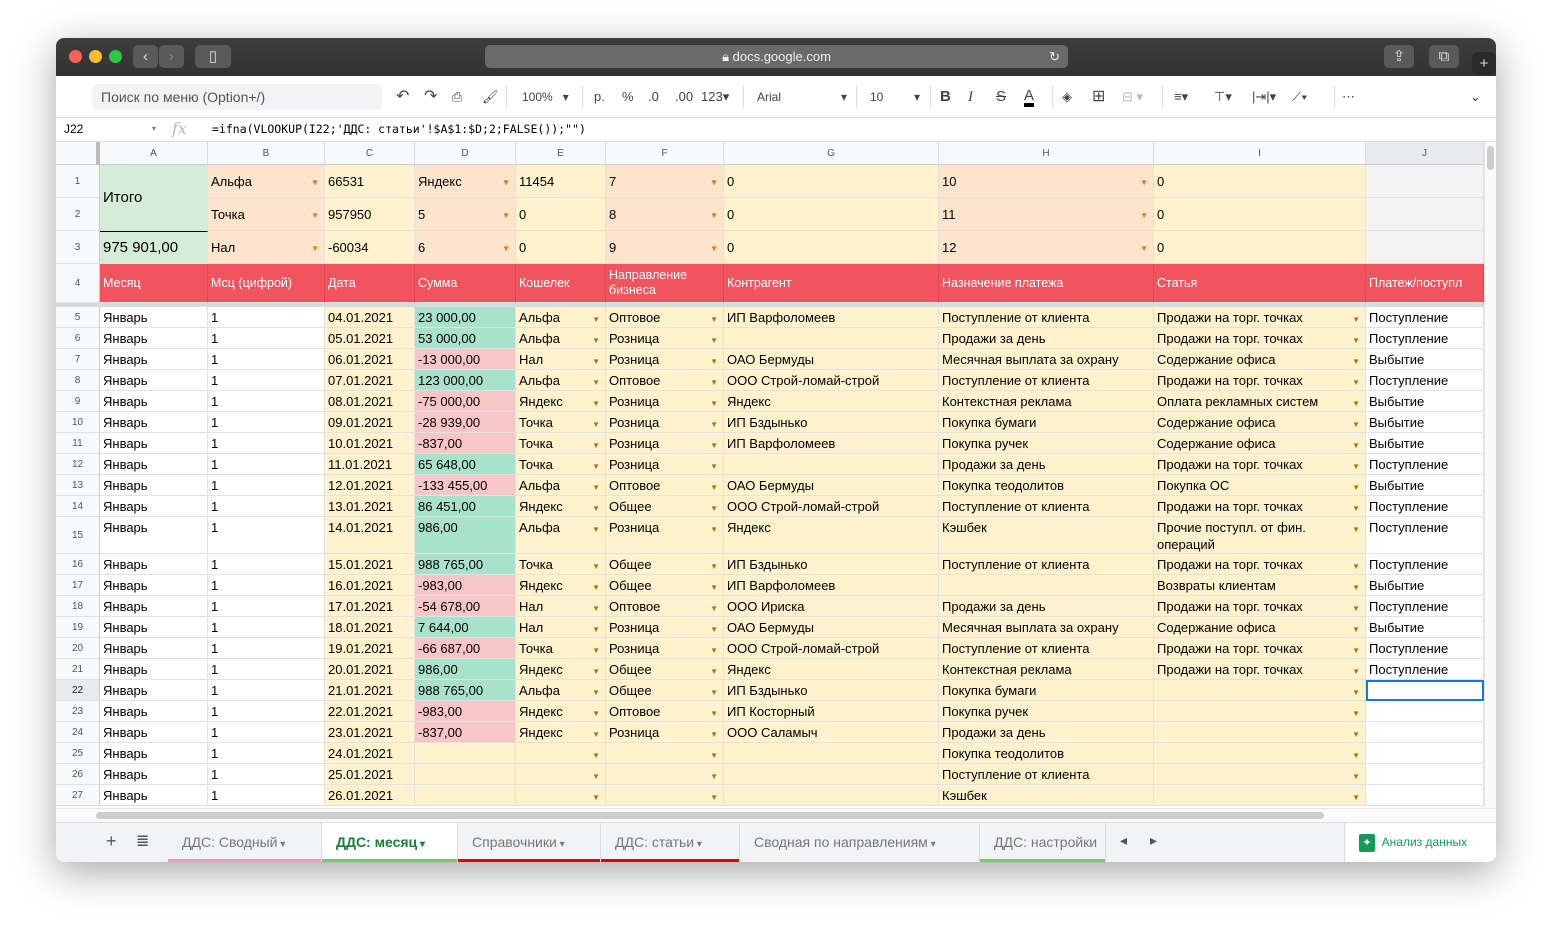 The height and width of the screenshot is (936, 1552). What do you see at coordinates (665, 485) in the screenshot?
I see `cell-F13: Оптовое ▼` at bounding box center [665, 485].